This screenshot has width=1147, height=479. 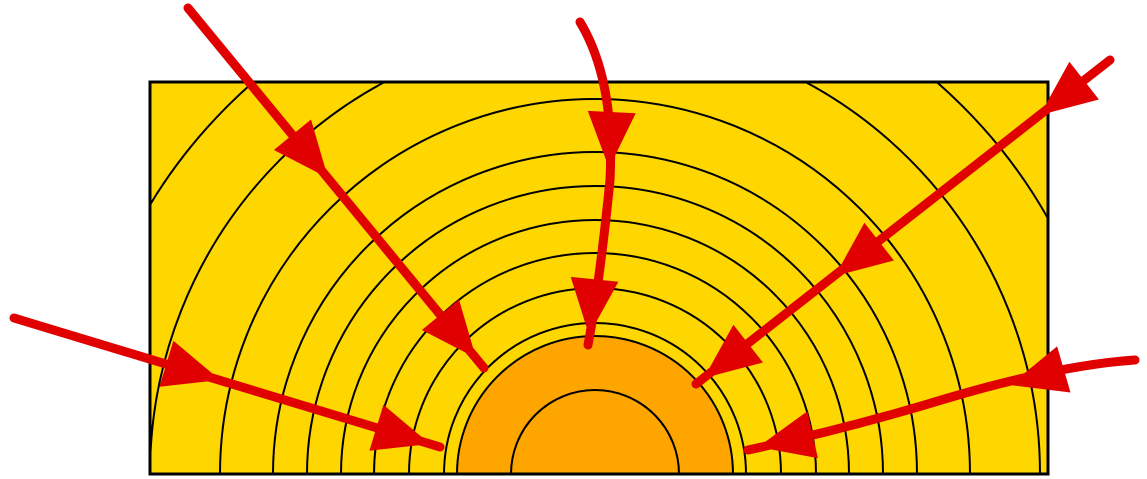 What do you see at coordinates (941, 402) in the screenshot?
I see `arrow-from-right` at bounding box center [941, 402].